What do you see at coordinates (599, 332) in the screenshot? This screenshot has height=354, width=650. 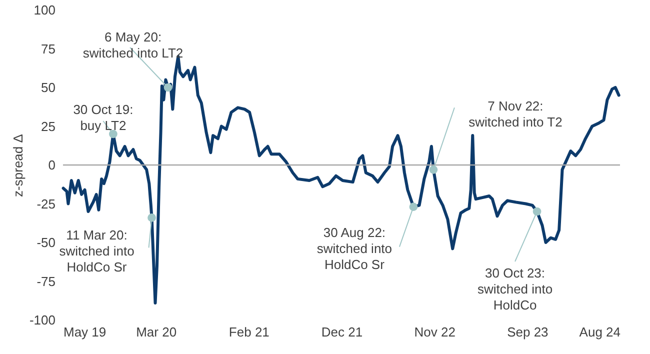 I see `x-tick-label: Aug 24` at bounding box center [599, 332].